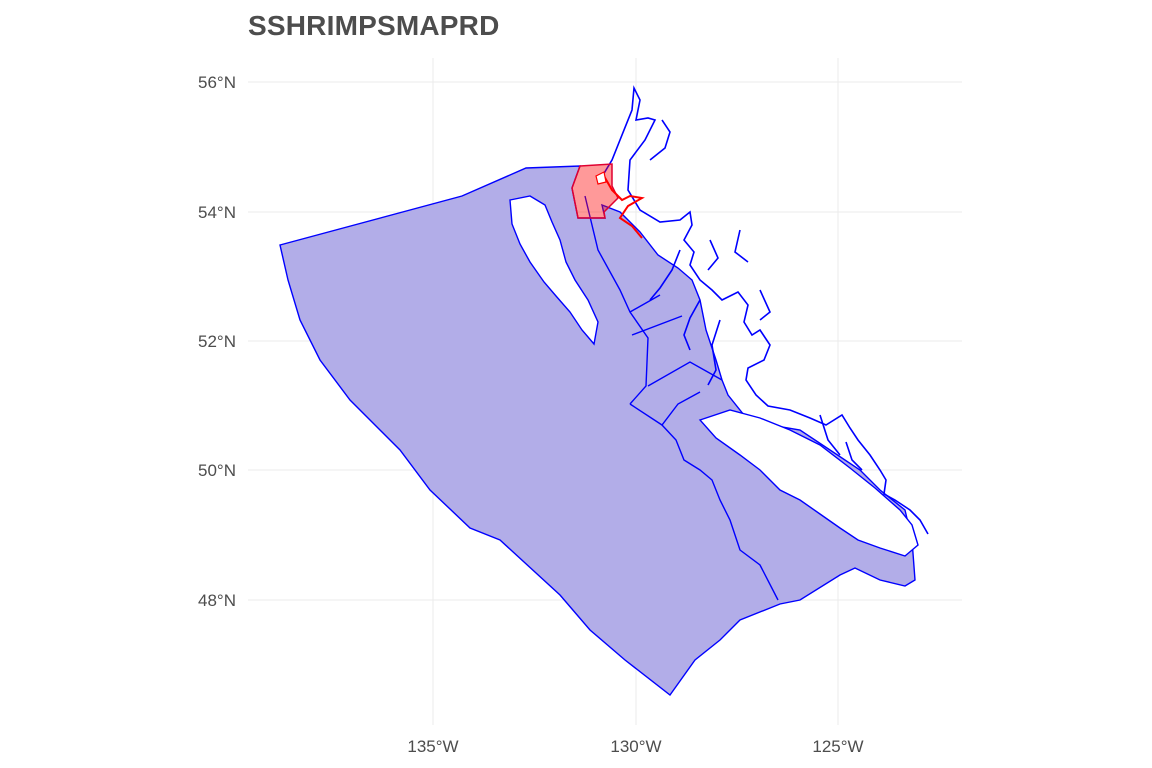 The height and width of the screenshot is (768, 1152). I want to click on y-tick-label: 50°N, so click(217, 470).